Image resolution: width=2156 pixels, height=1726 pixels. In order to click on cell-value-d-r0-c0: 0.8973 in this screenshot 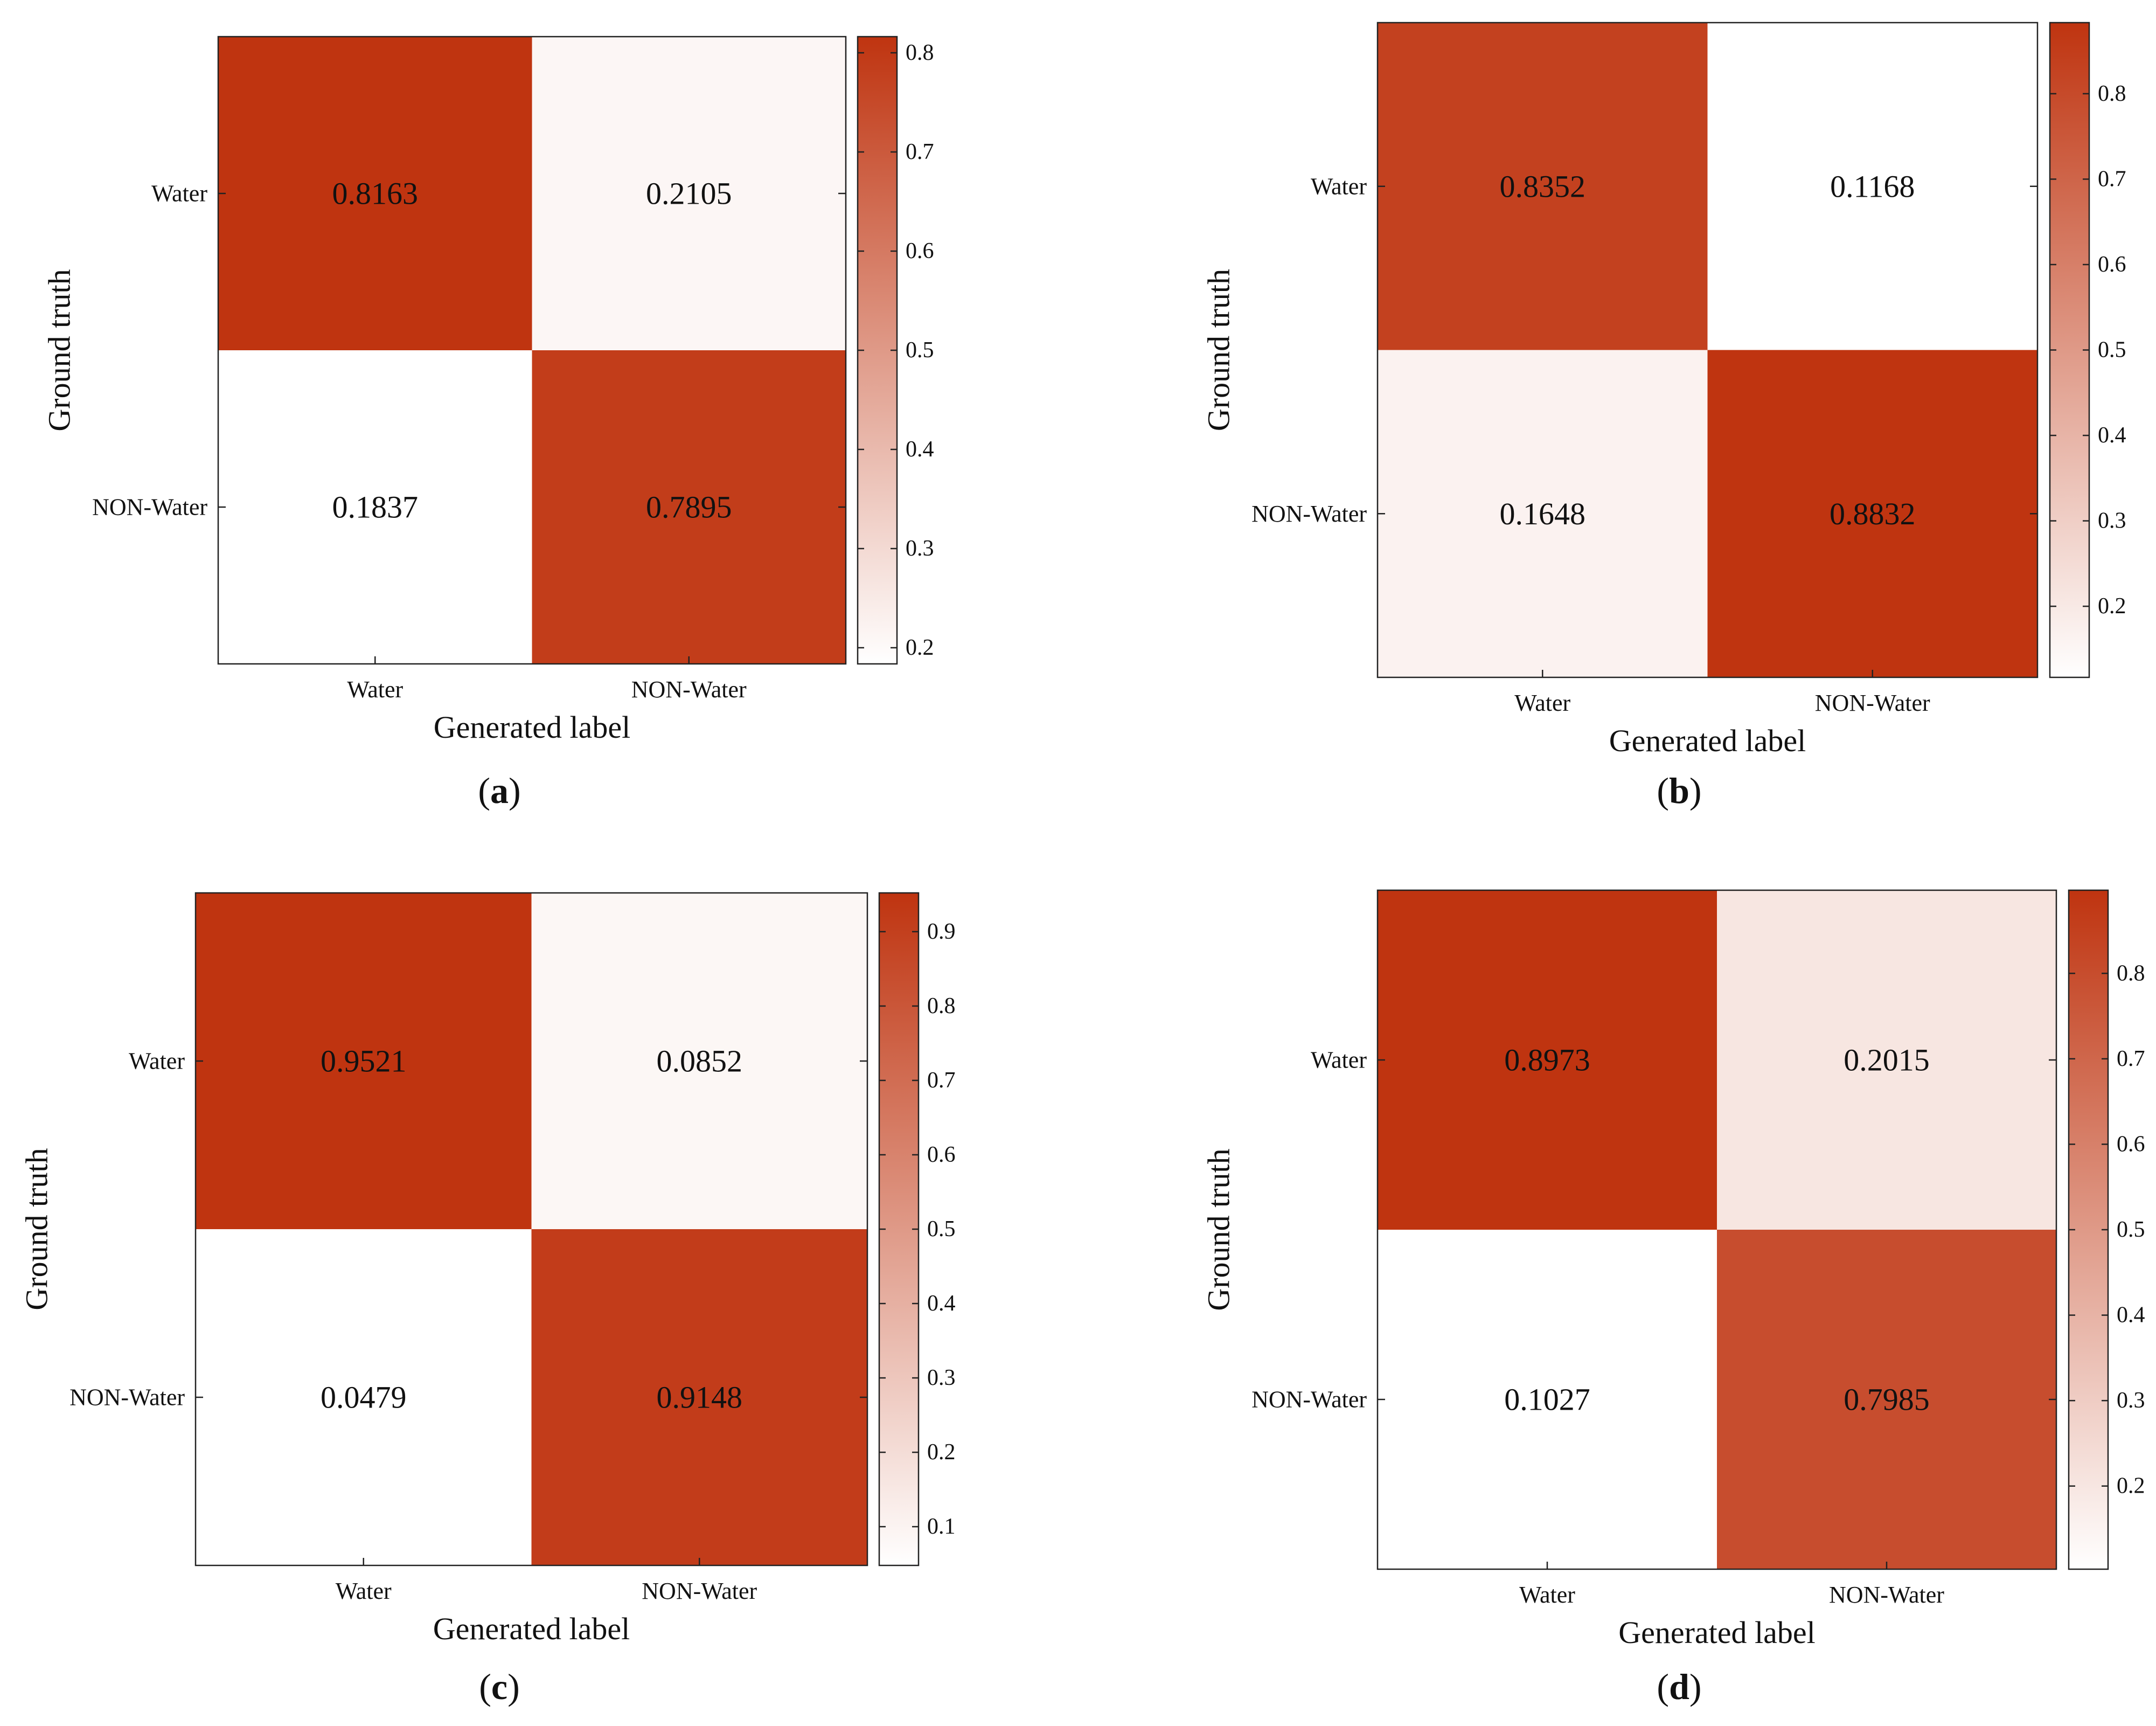, I will do `click(1547, 1060)`.